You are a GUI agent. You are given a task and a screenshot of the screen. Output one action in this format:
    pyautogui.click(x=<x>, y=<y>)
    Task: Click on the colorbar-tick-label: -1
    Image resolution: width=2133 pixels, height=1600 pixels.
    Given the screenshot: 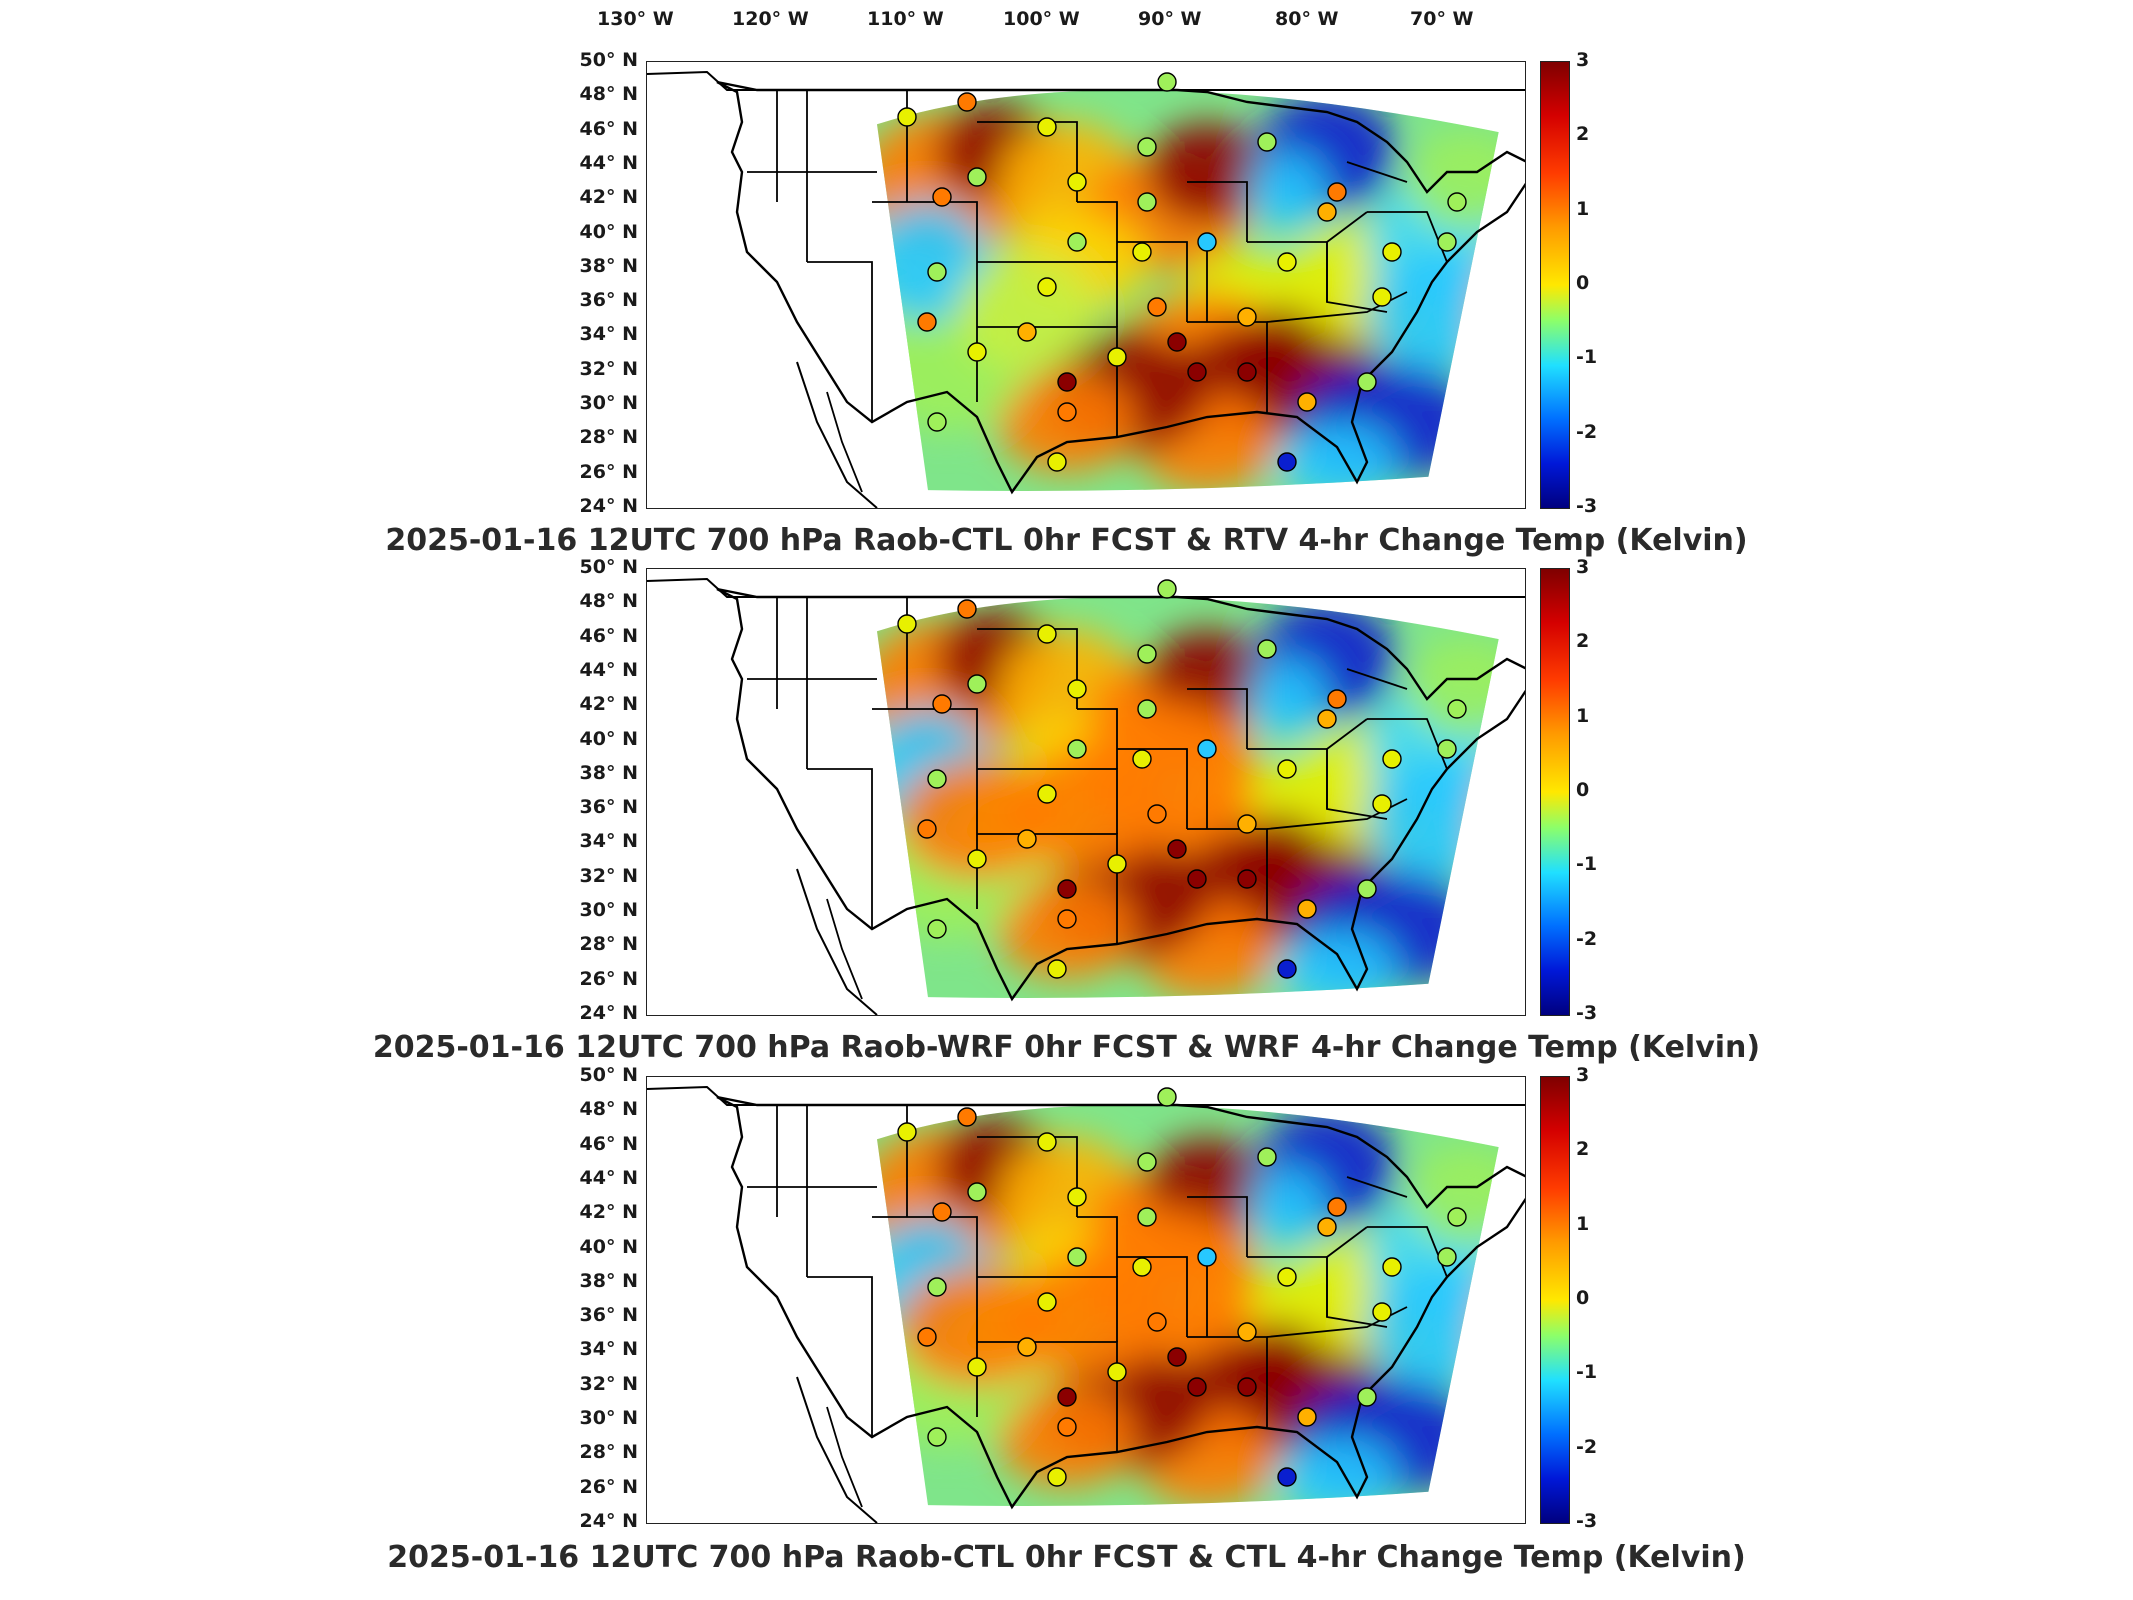 What is the action you would take?
    pyautogui.click(x=1587, y=864)
    